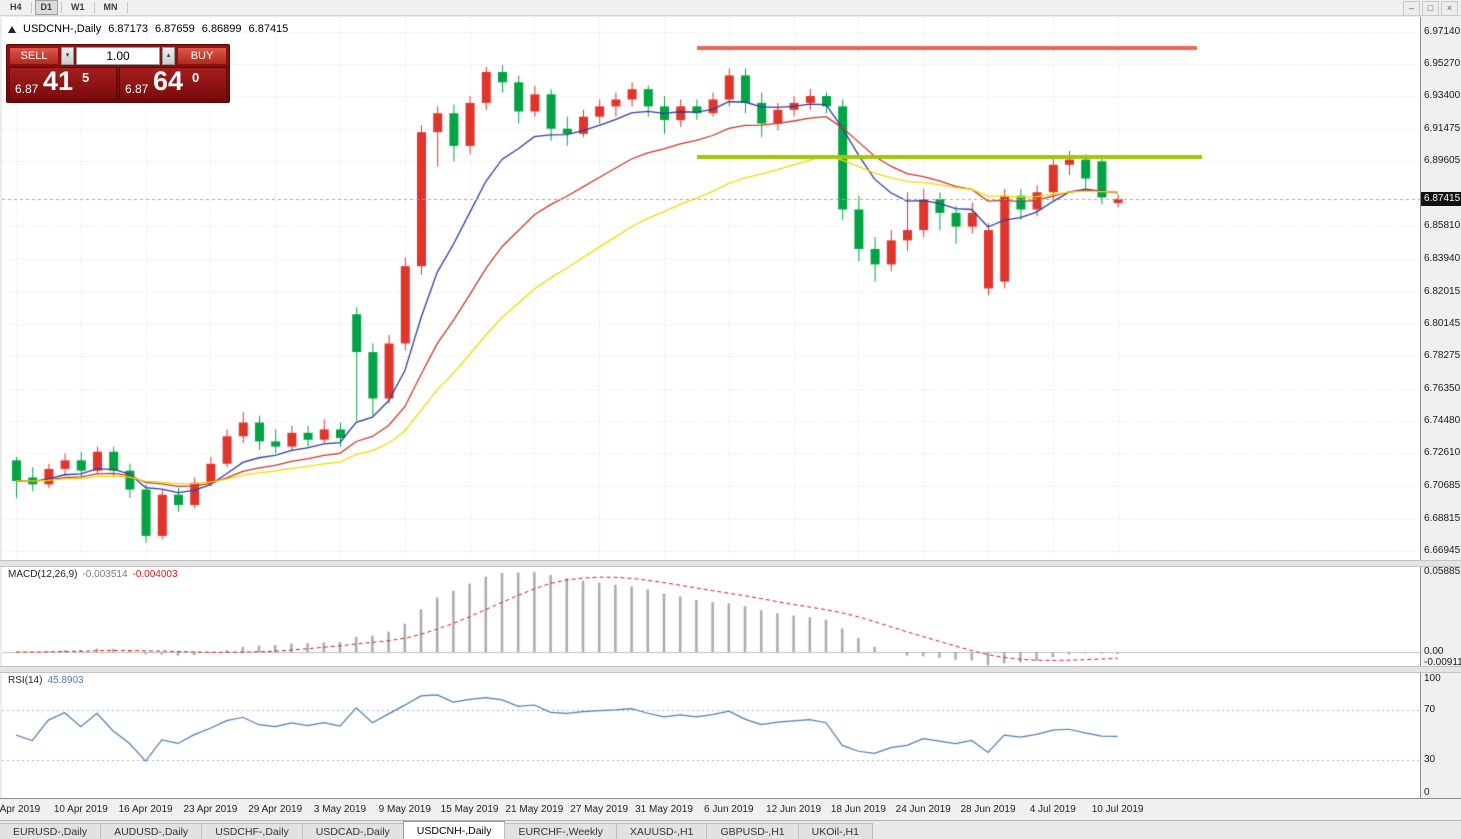 The height and width of the screenshot is (839, 1461). I want to click on buy-price-pipette: 0, so click(196, 77).